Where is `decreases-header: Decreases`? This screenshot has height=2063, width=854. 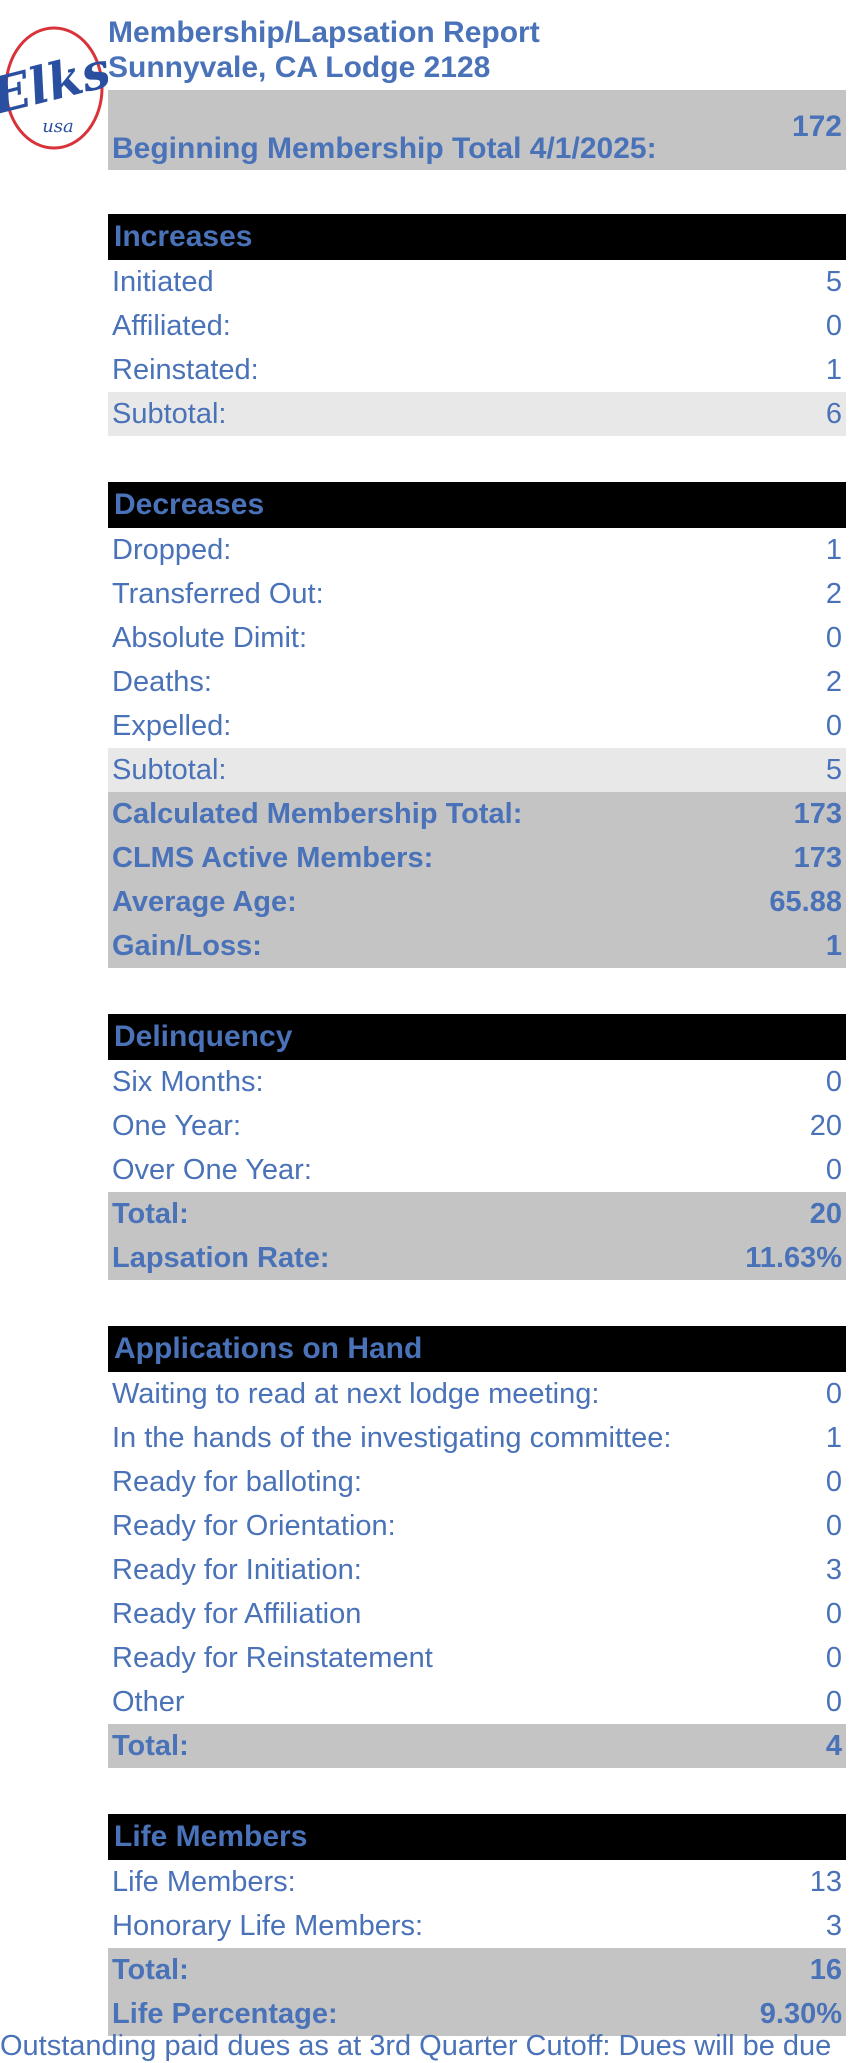
decreases-header: Decreases is located at coordinates (477, 505).